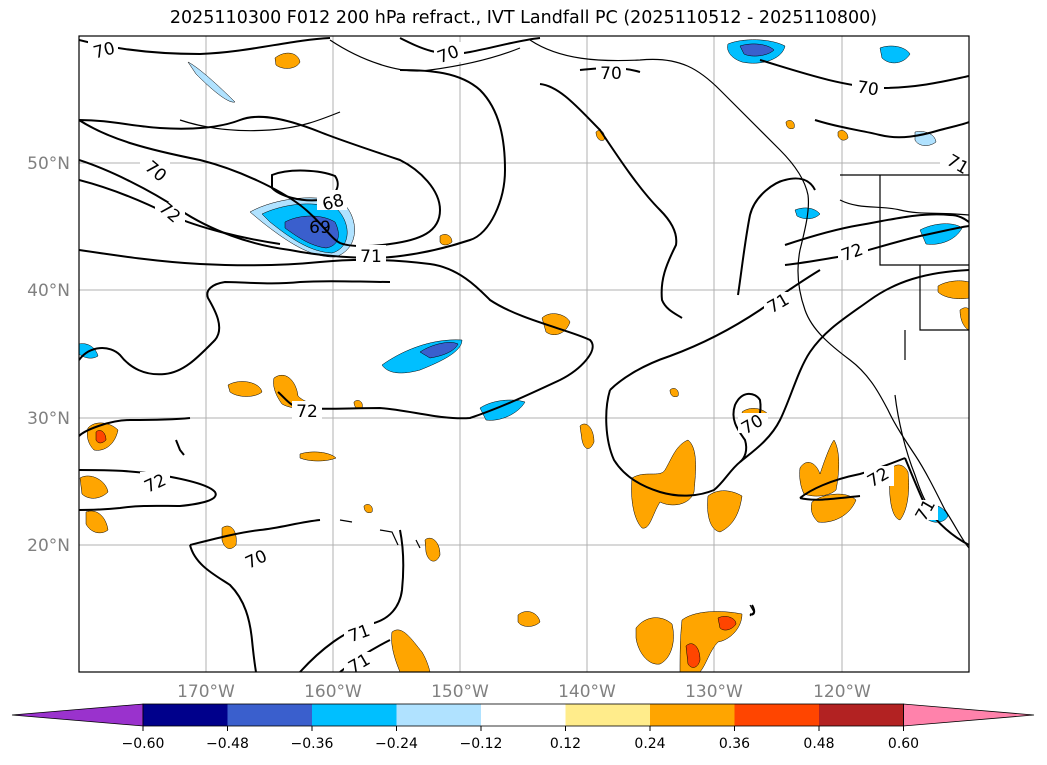  Describe the element at coordinates (320, 228) in the screenshot. I see `contour-label: 69` at that location.